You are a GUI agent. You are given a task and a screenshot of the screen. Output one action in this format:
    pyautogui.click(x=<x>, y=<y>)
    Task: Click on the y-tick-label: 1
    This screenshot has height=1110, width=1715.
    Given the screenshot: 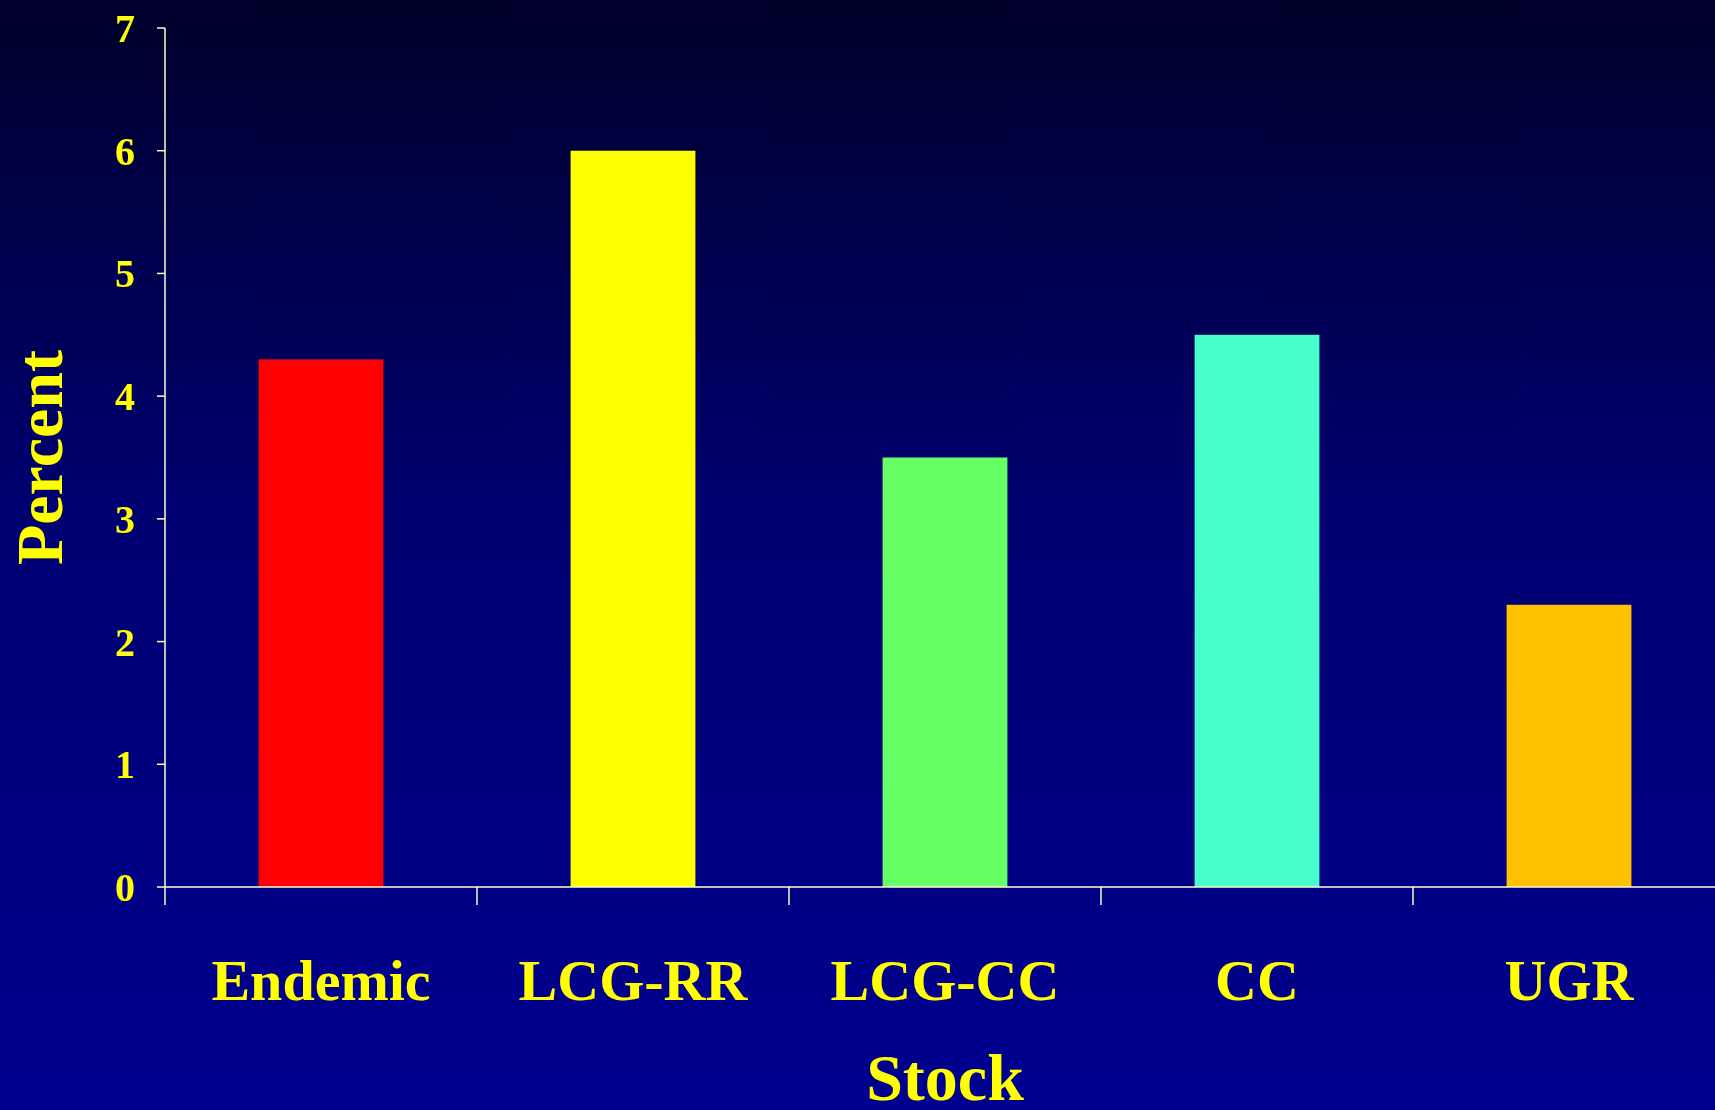 What is the action you would take?
    pyautogui.click(x=125, y=765)
    